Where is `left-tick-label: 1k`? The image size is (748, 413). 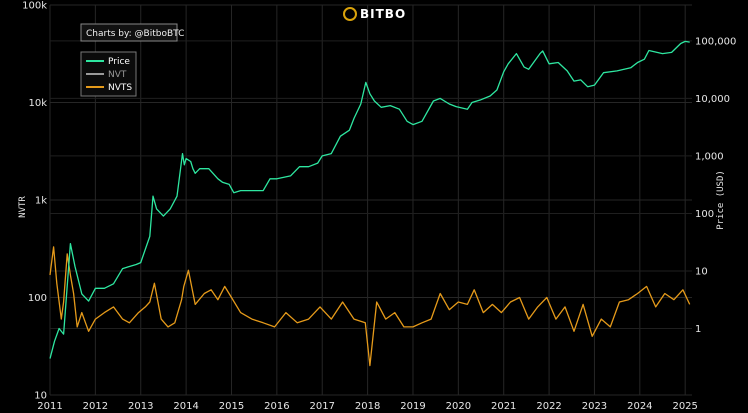 left-tick-label: 1k is located at coordinates (41, 201).